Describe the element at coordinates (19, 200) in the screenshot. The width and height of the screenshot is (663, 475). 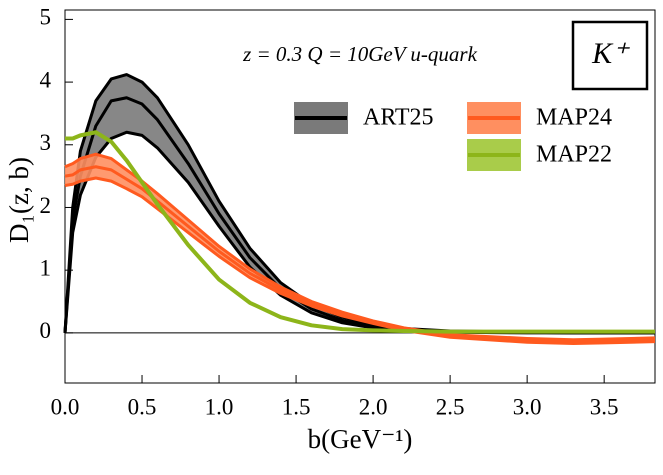
I see `y-axis-label: D₁(z, b)` at that location.